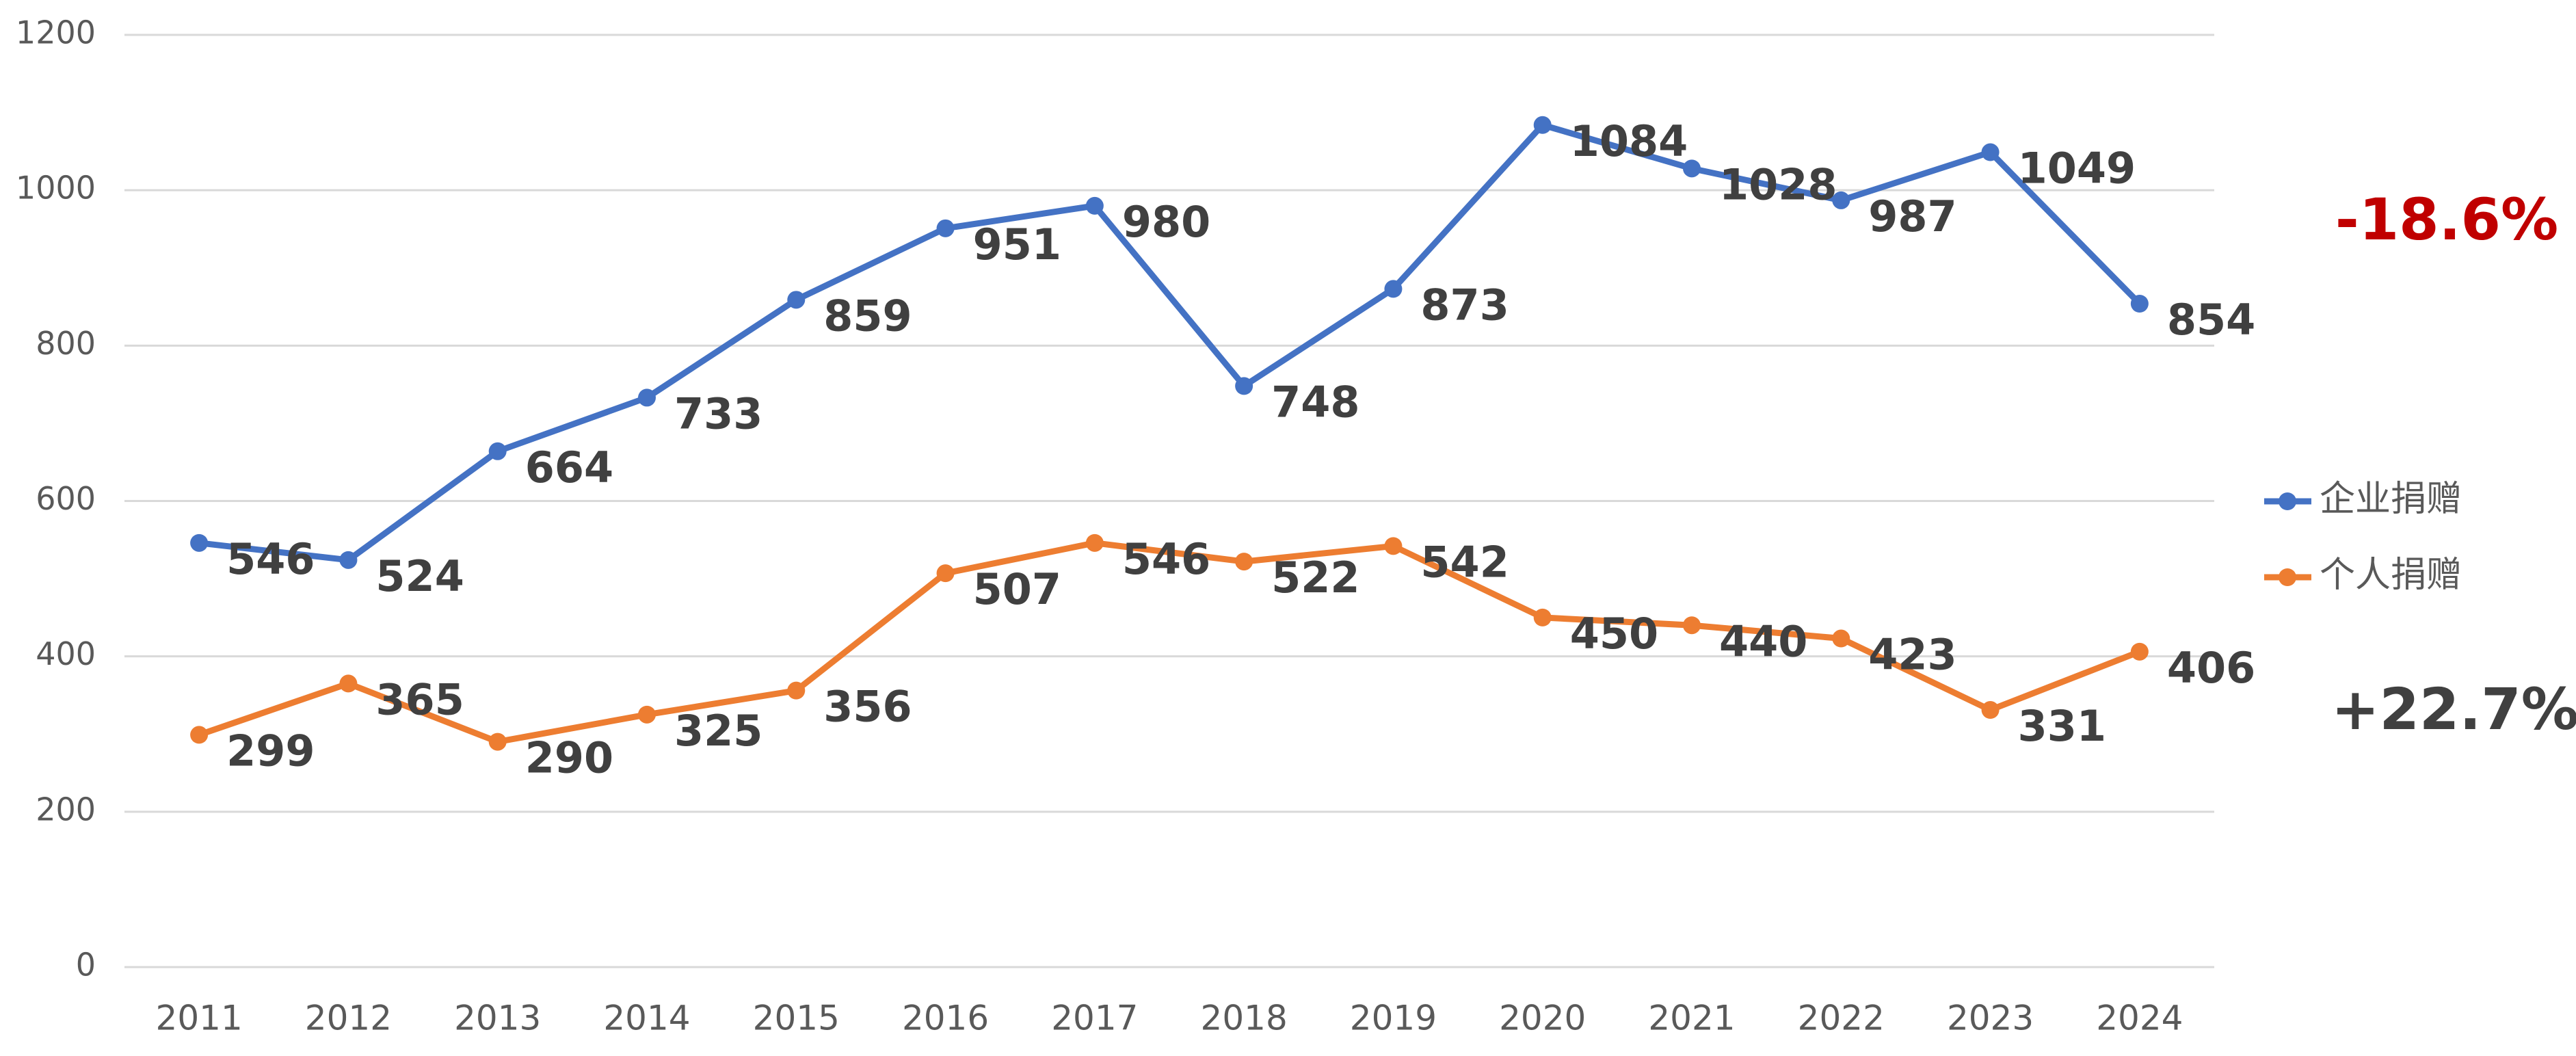 The height and width of the screenshot is (1056, 2576). What do you see at coordinates (66, 498) in the screenshot?
I see `y-tick-label: 600` at bounding box center [66, 498].